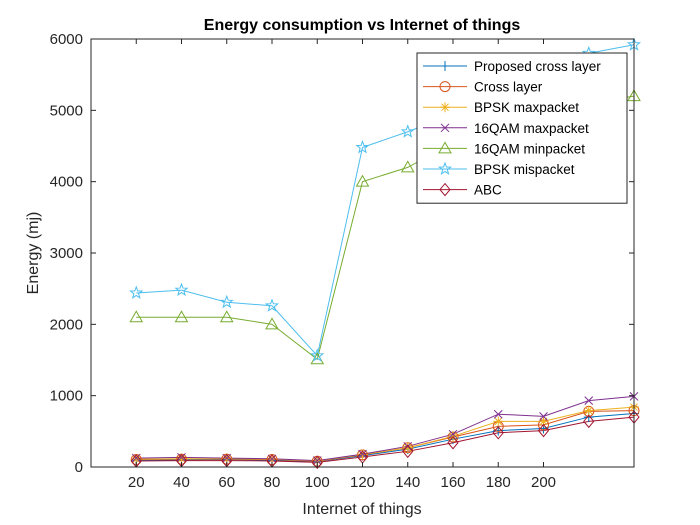 Image resolution: width=700 pixels, height=525 pixels. I want to click on x-tick-label: 100, so click(317, 482).